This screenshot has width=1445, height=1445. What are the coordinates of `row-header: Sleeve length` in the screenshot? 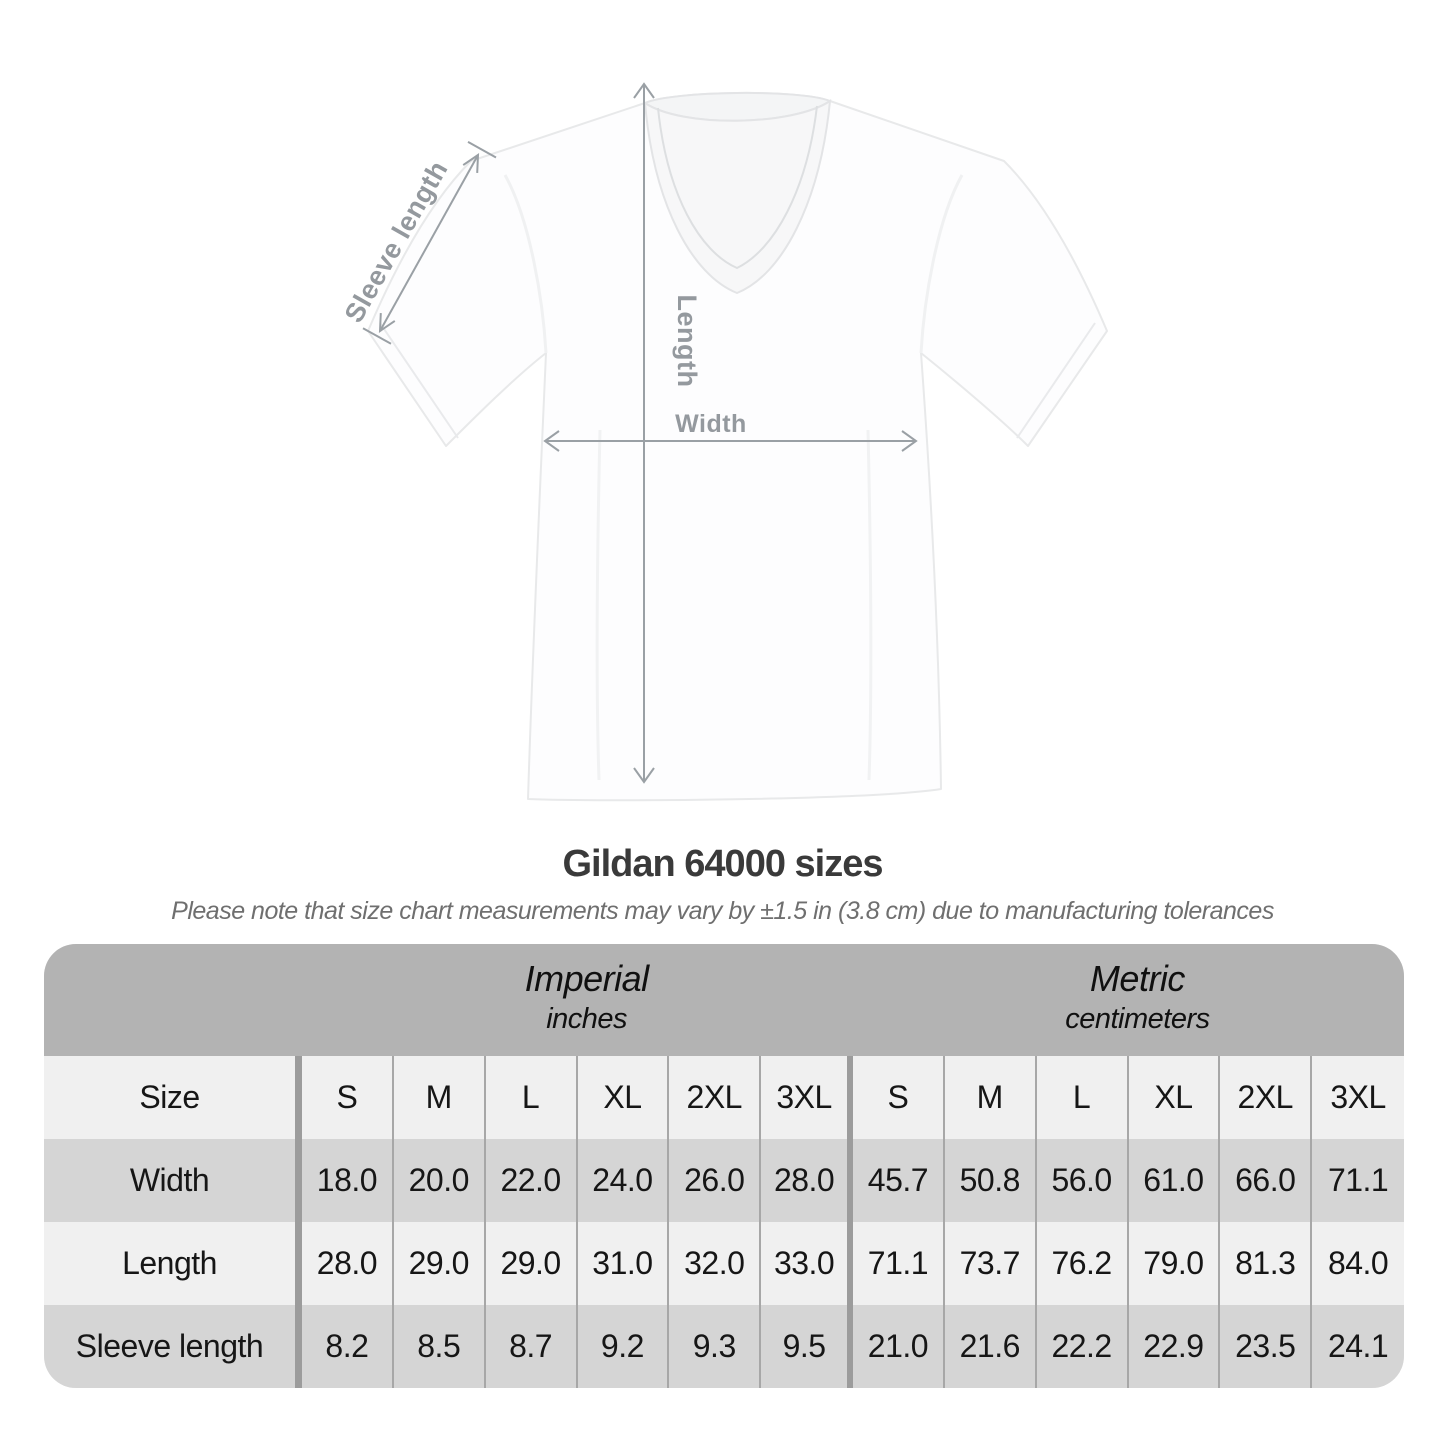 It's located at (173, 1346).